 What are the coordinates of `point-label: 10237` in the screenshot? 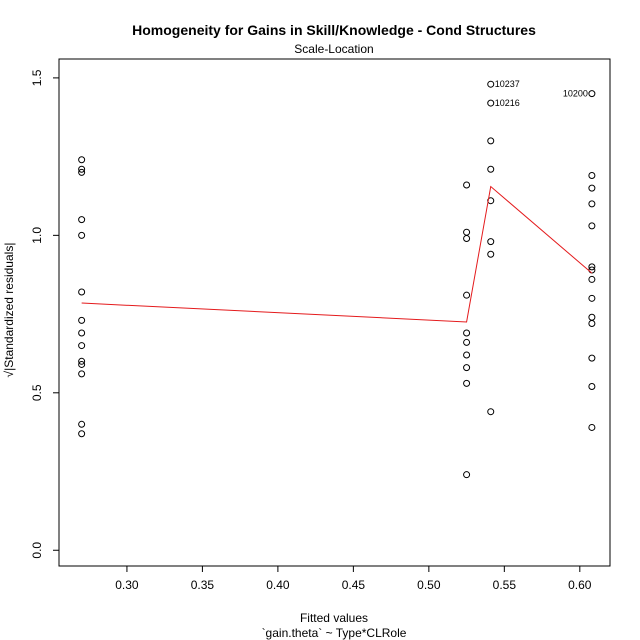 It's located at (507, 84).